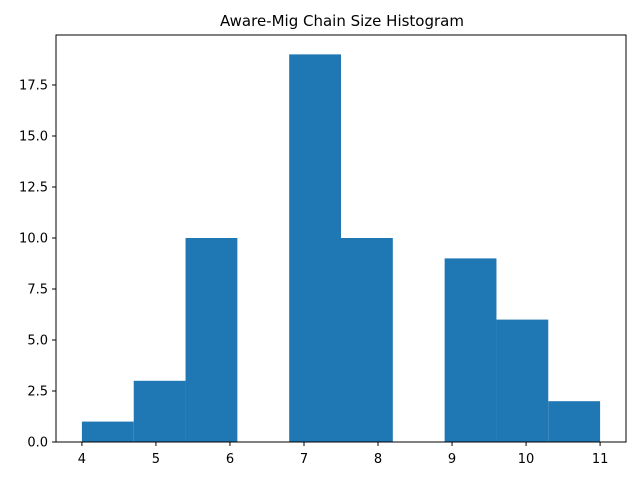 Image resolution: width=640 pixels, height=480 pixels. Describe the element at coordinates (378, 459) in the screenshot. I see `x-tick-label: 8` at that location.